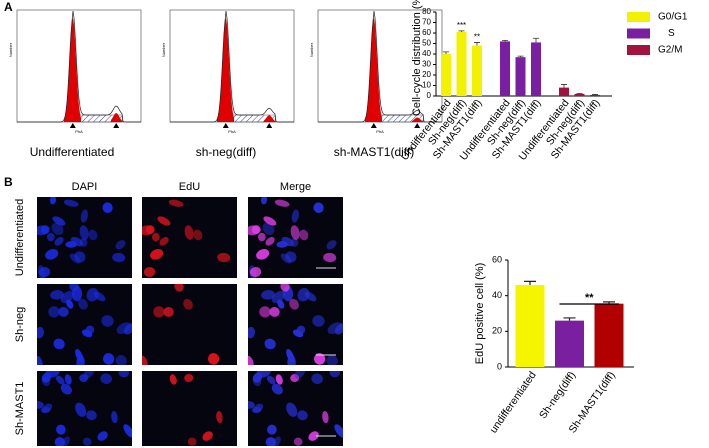 This screenshot has width=709, height=448. What do you see at coordinates (673, 17) in the screenshot?
I see `legend-label: G0/G1` at bounding box center [673, 17].